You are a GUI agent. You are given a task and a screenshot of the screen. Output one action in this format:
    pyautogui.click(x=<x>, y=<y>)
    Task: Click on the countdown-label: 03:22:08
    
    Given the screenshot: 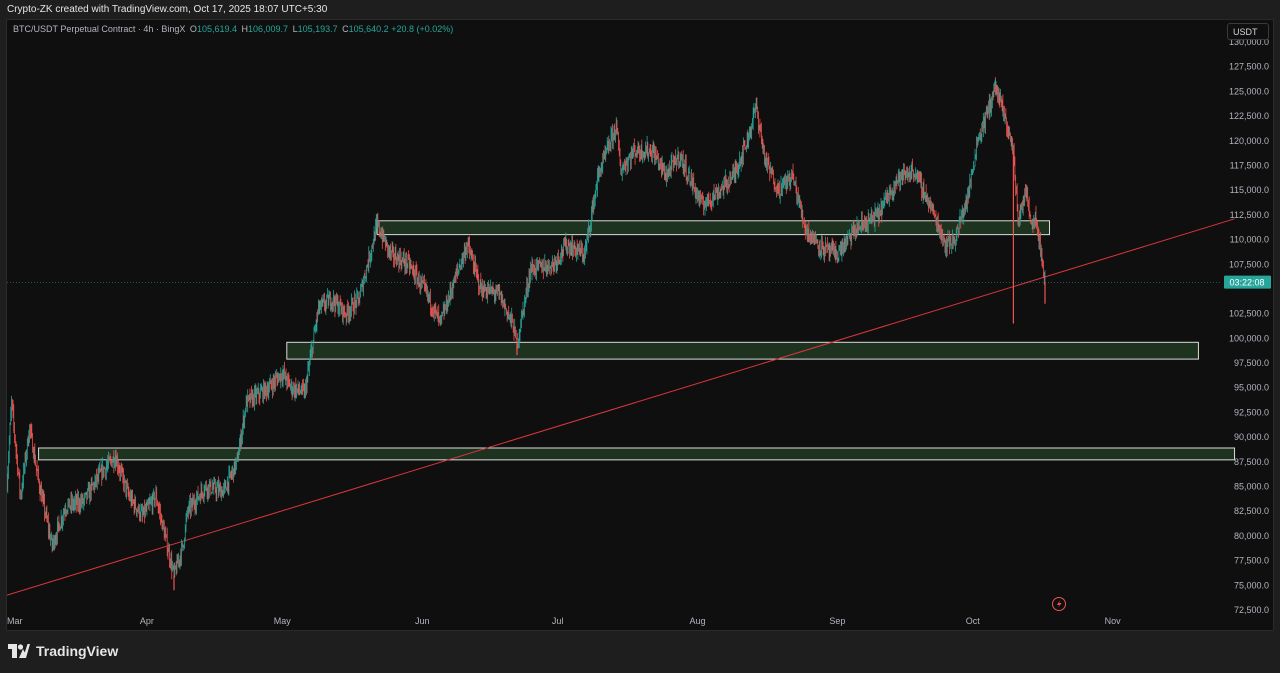 What is the action you would take?
    pyautogui.click(x=1246, y=283)
    